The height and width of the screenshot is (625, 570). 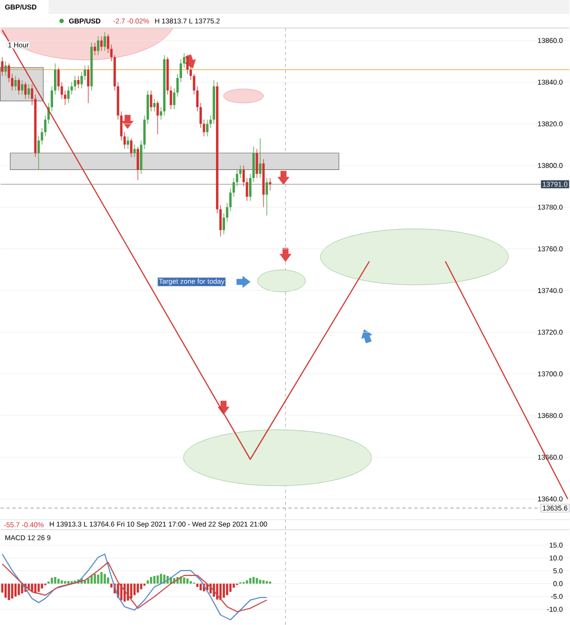 I want to click on line-series, so click(x=135, y=587).